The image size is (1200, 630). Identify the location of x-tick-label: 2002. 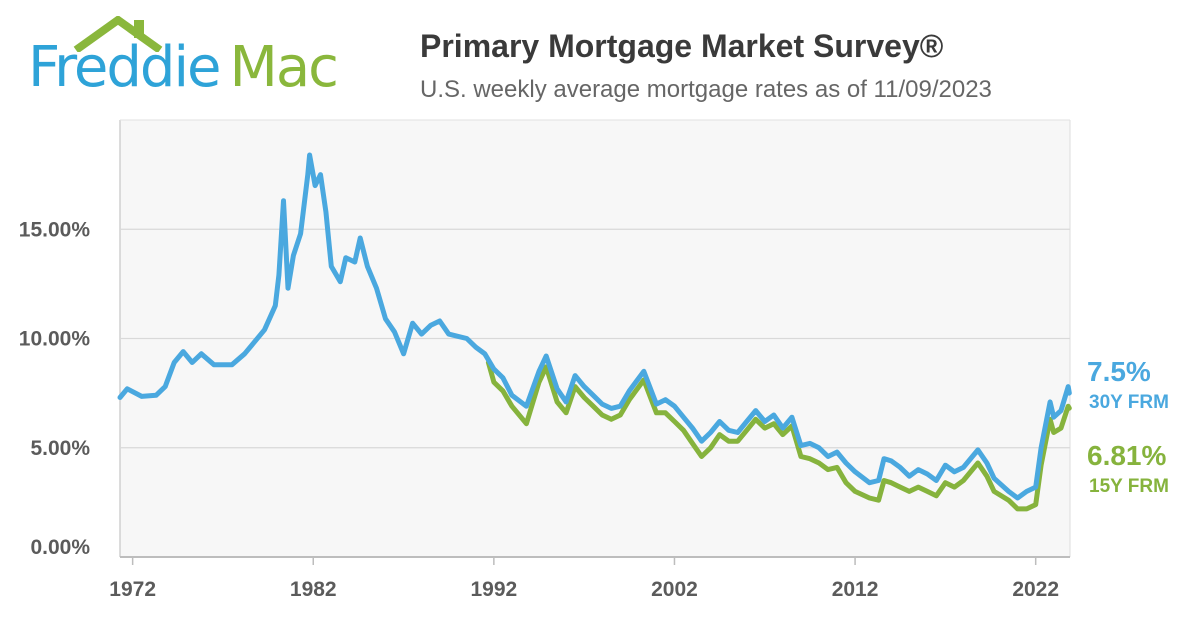
(674, 589).